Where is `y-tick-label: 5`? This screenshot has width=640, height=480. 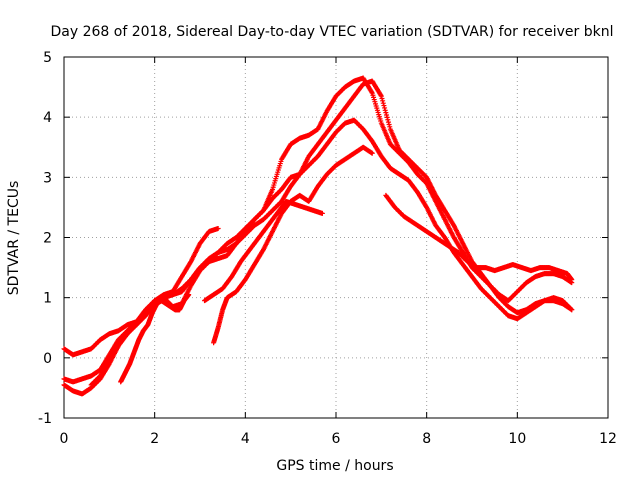
y-tick-label: 5 is located at coordinates (47, 58).